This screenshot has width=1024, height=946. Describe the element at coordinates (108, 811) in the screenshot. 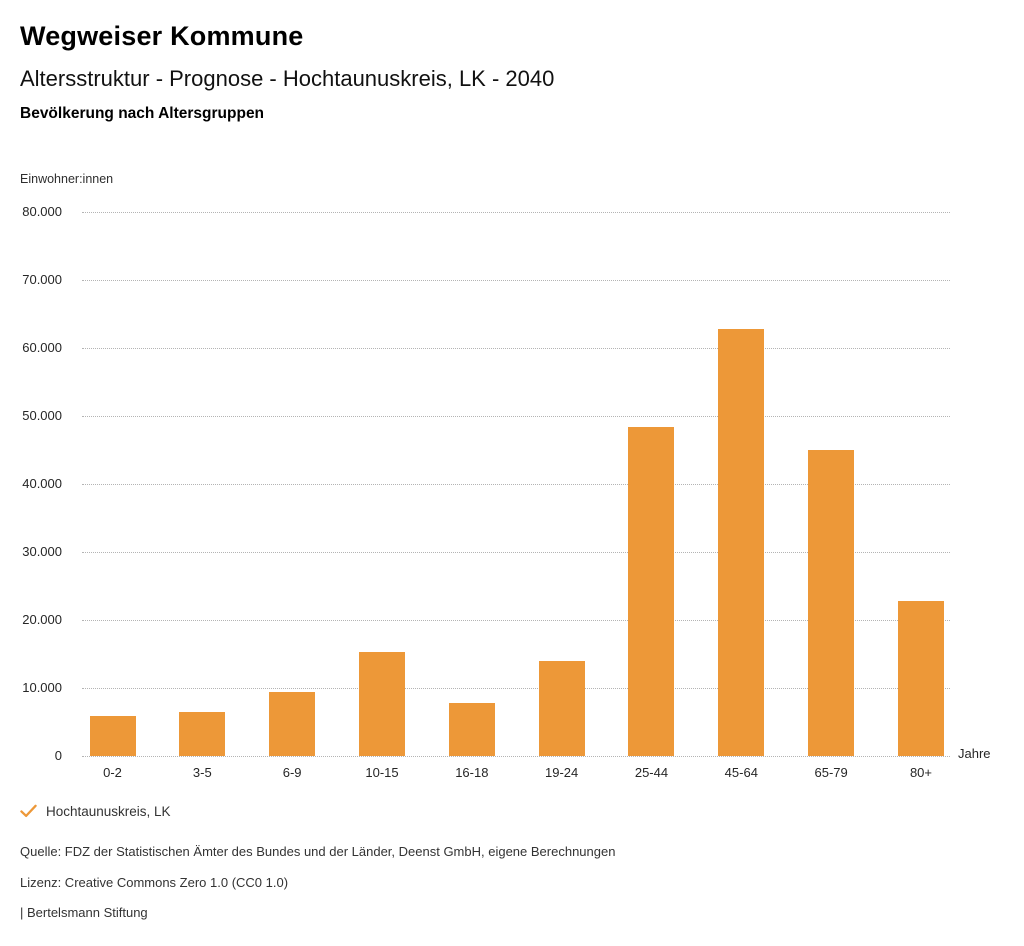

I see `legend-label: Hochtaunuskreis, LK` at that location.